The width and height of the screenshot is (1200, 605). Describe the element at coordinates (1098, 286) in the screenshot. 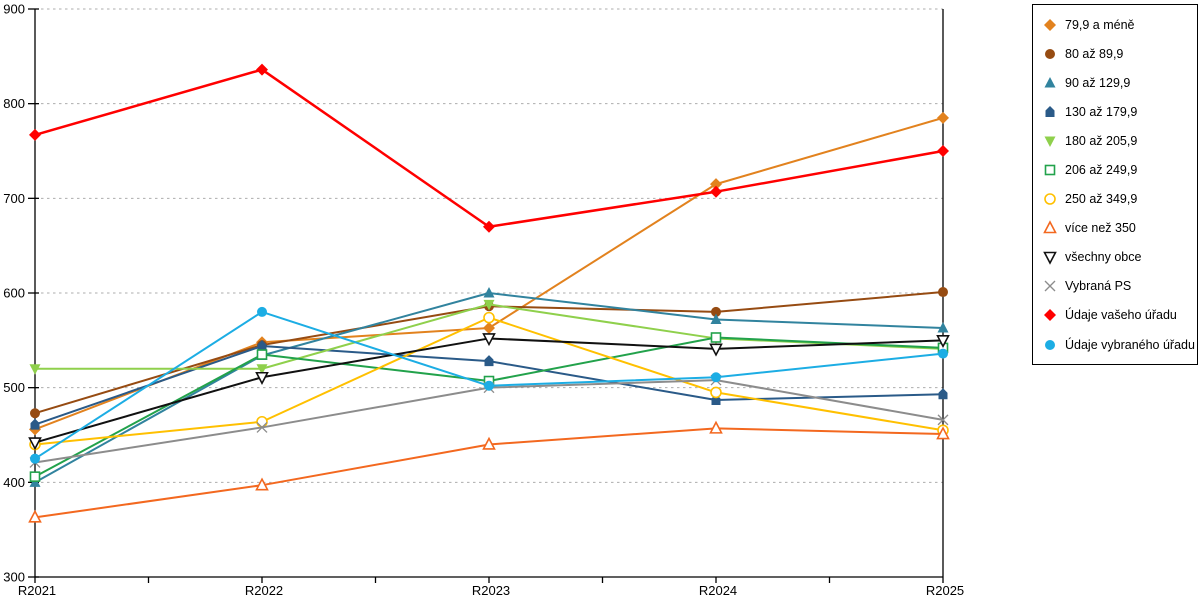

I see `legend-item-label: Vybraná PS` at that location.